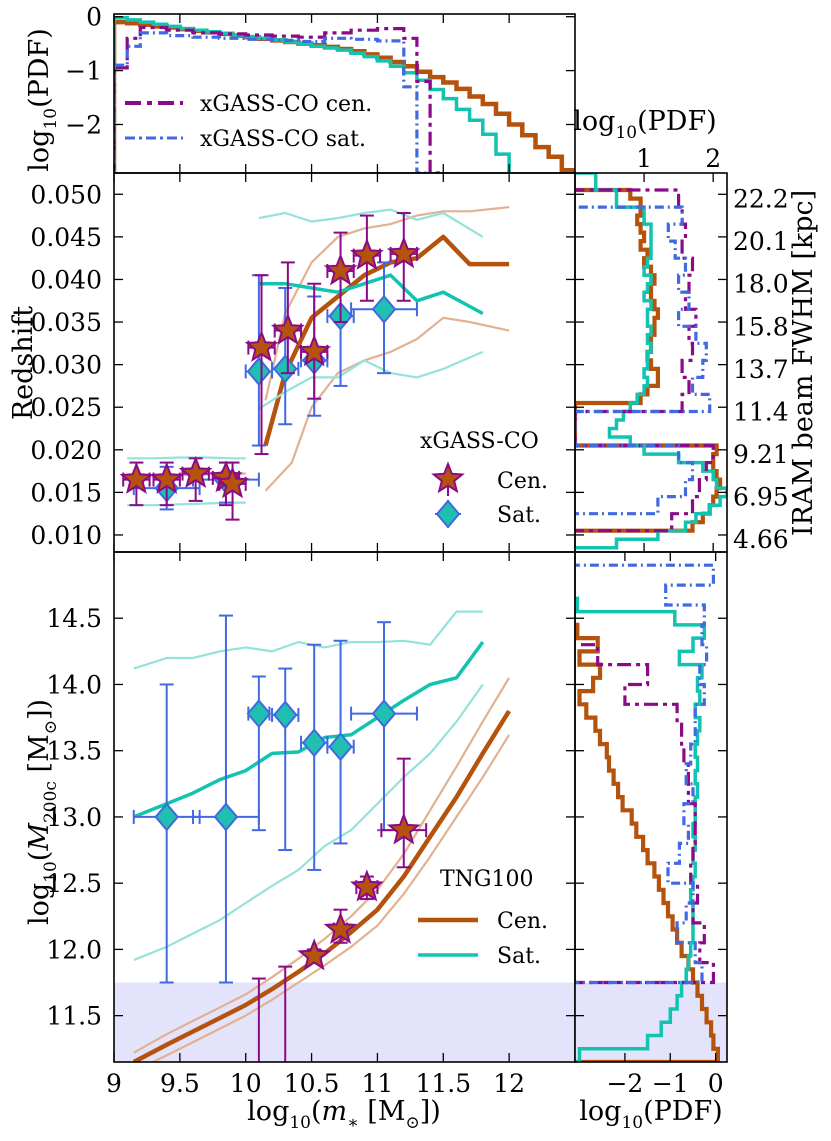  I want to click on hist-xgass-co-cen-, so click(279, 99).